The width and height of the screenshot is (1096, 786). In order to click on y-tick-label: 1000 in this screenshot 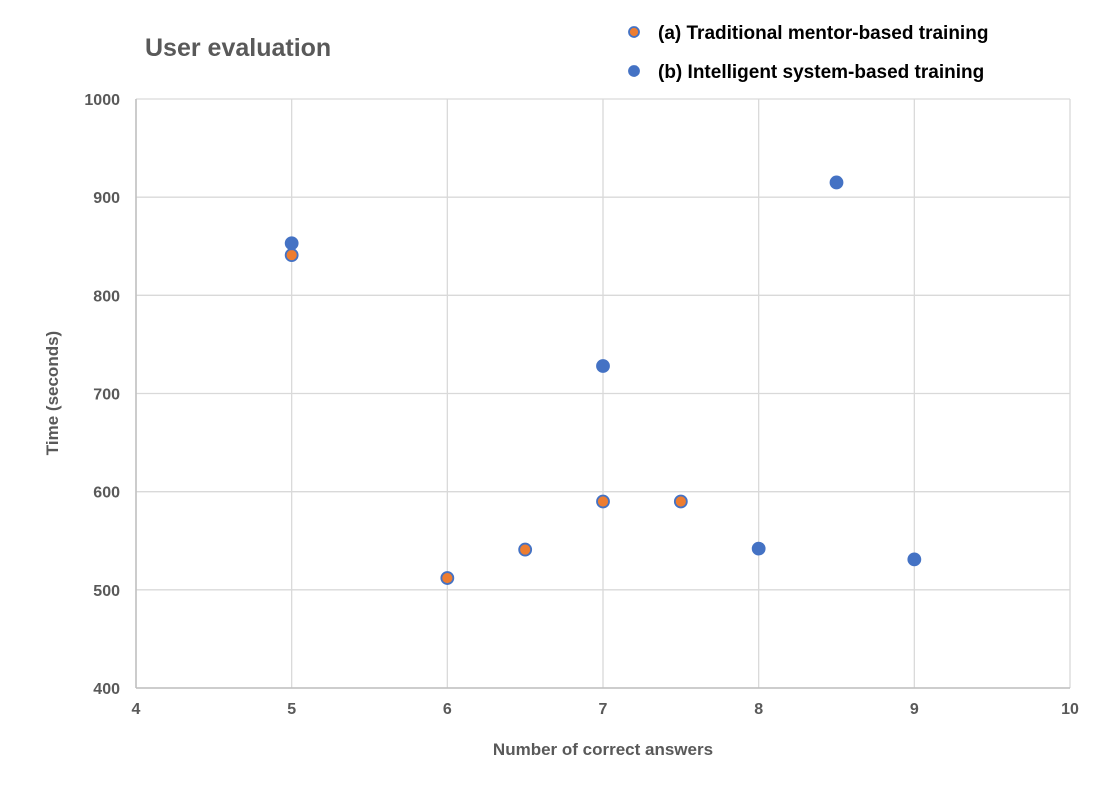, I will do `click(102, 100)`.